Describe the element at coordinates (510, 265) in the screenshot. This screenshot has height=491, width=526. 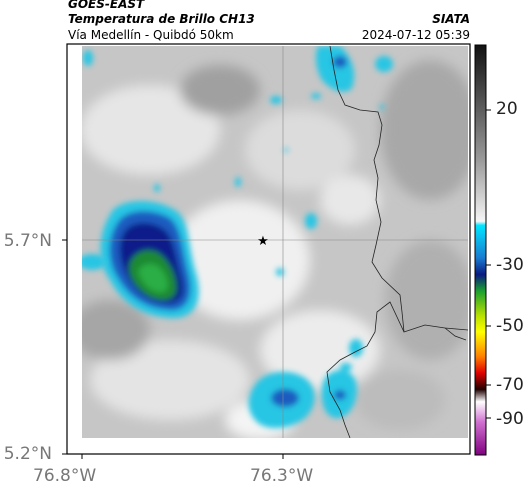
I see `colorbar-tick-minus-30: -30` at that location.